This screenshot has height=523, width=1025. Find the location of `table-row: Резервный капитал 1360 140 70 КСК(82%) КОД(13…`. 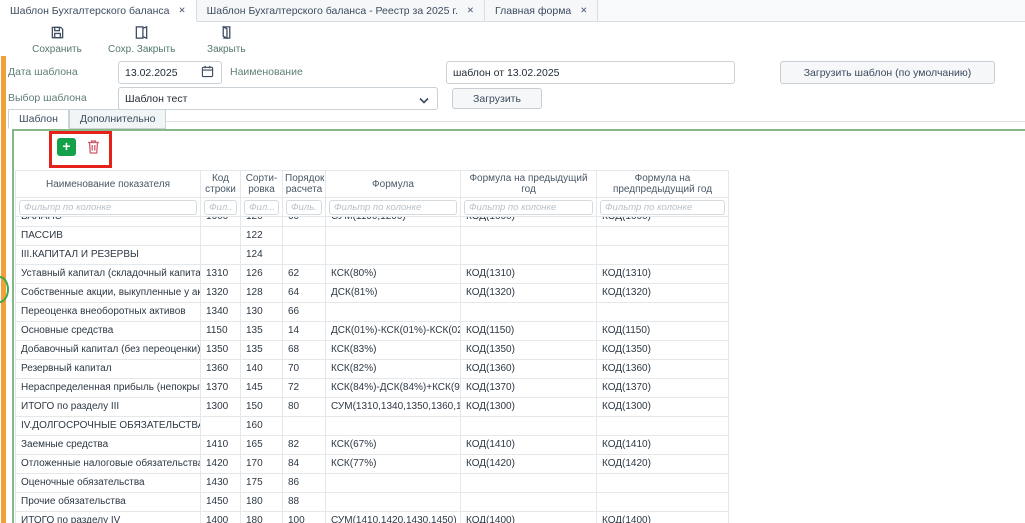

table-row: Резервный капитал 1360 140 70 КСК(82%) КОД(13… is located at coordinates (372, 369).